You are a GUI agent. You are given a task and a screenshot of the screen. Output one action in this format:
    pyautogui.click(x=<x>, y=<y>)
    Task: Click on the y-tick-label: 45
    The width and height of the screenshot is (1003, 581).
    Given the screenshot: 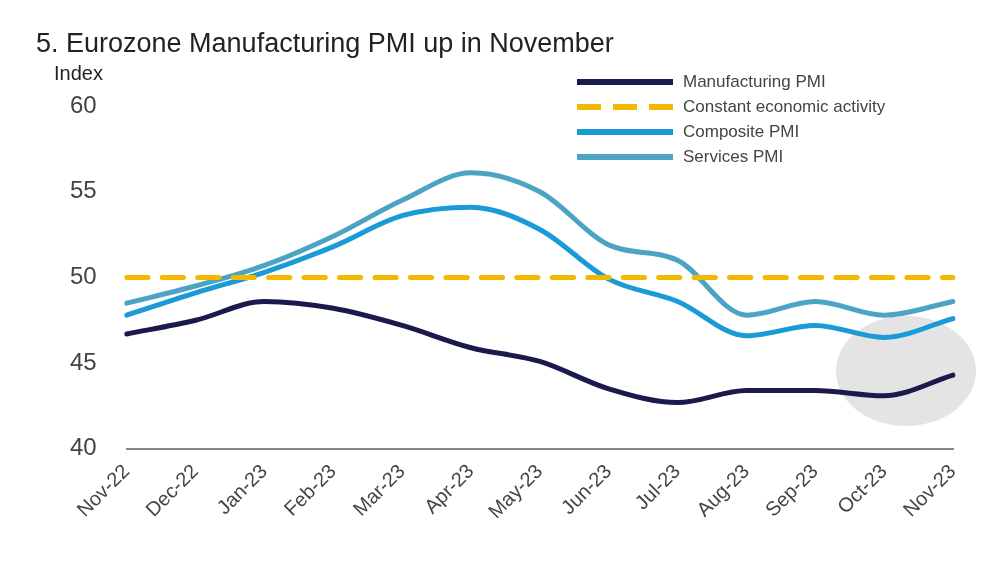 What is the action you would take?
    pyautogui.click(x=83, y=361)
    